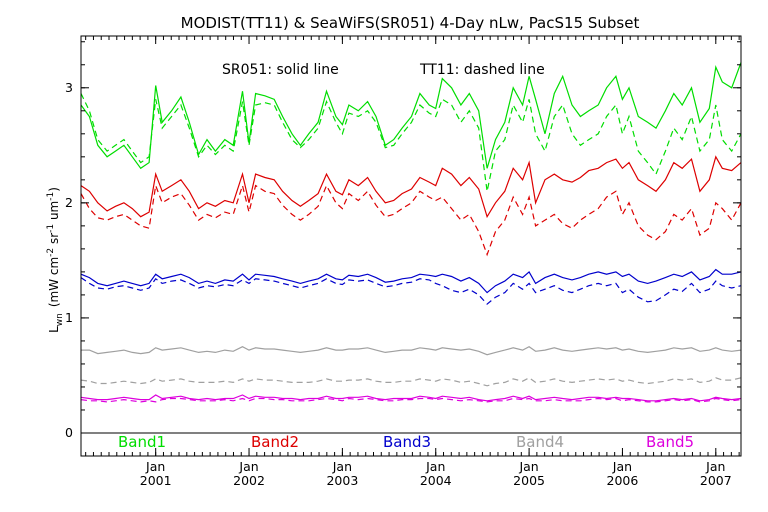 Image resolution: width=768 pixels, height=512 pixels. What do you see at coordinates (275, 442) in the screenshot?
I see `legend-entry-band2: Band2` at bounding box center [275, 442].